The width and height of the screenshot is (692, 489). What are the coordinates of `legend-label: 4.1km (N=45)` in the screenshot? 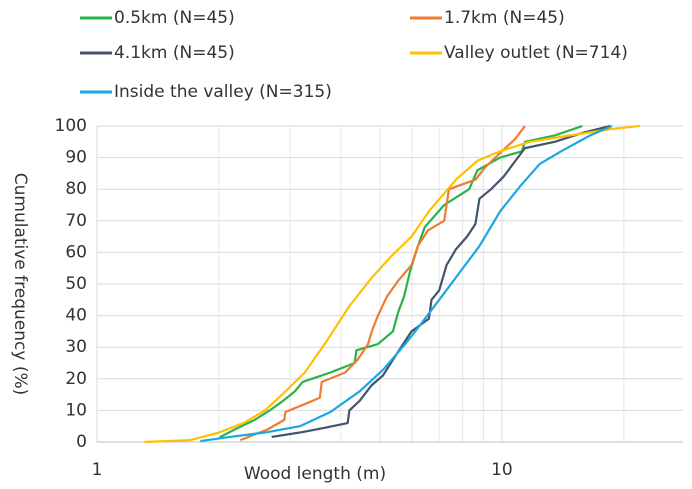 It's located at (174, 53).